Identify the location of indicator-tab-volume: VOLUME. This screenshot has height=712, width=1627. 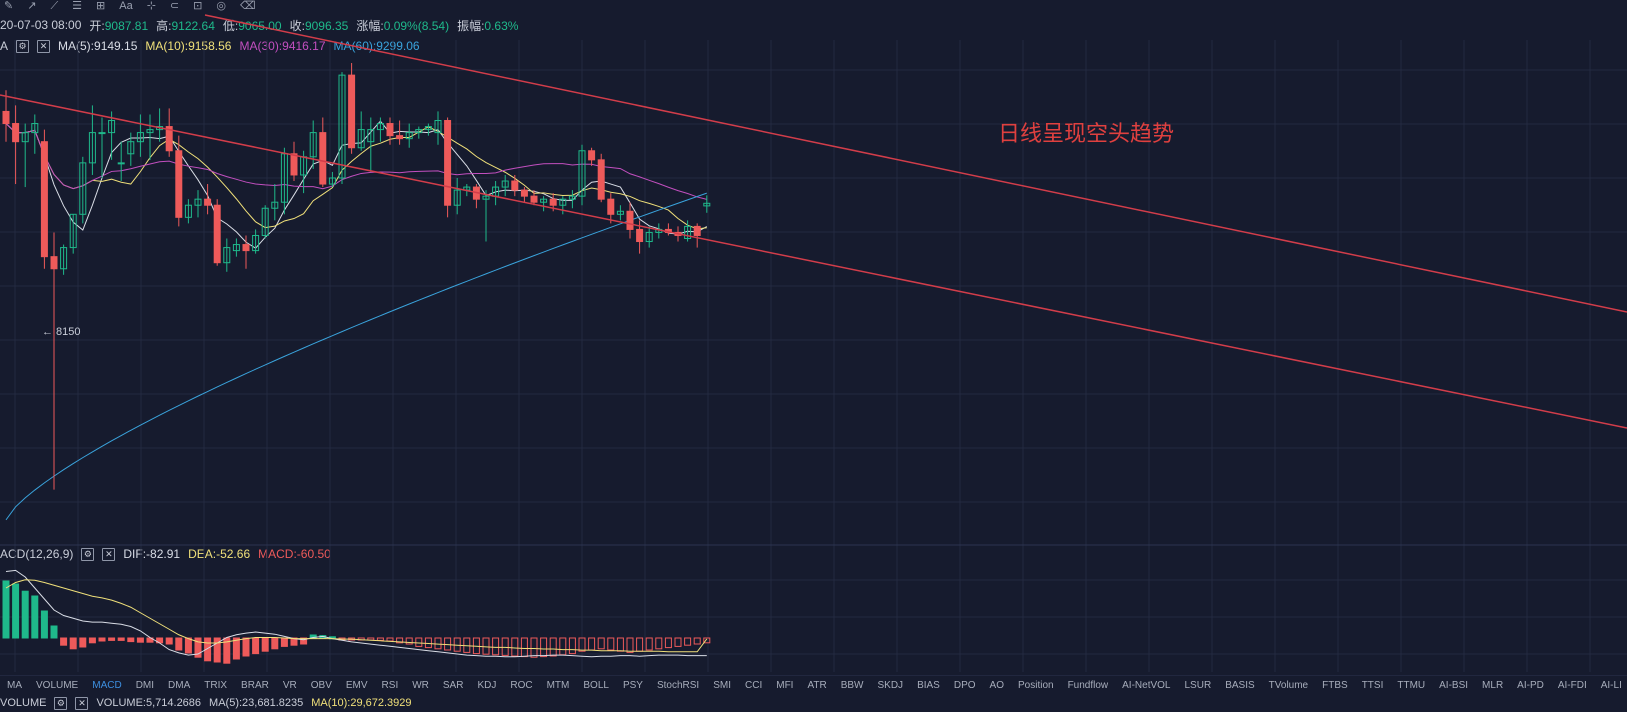
(57, 685).